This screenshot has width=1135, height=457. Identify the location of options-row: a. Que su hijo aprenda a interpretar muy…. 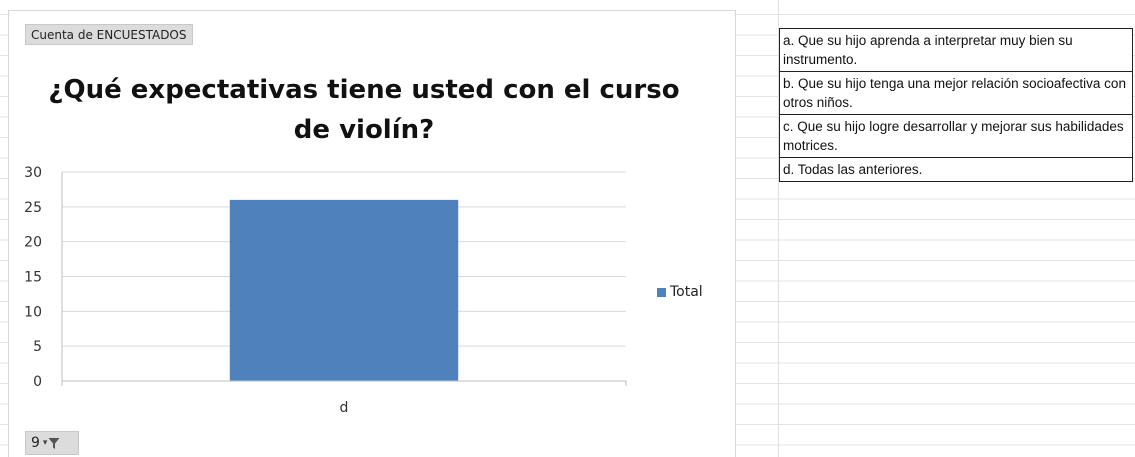
(956, 50).